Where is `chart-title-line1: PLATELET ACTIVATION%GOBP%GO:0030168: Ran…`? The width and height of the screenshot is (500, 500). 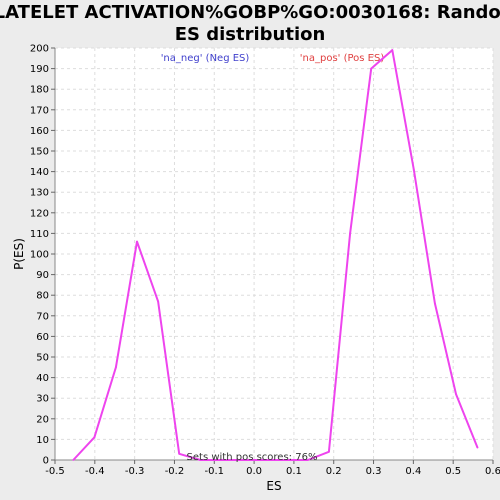
chart-title-line1: PLATELET ACTIVATION%GOBP%GO:0030168: Ran… is located at coordinates (250, 12).